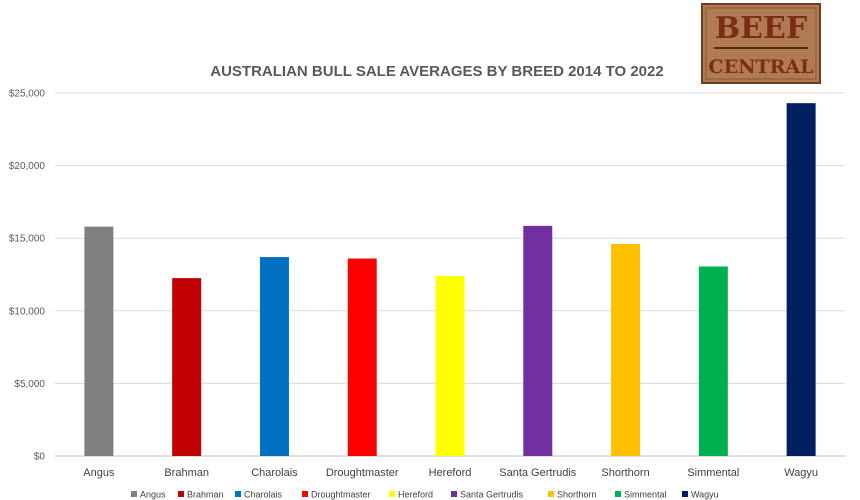 The width and height of the screenshot is (860, 500). What do you see at coordinates (415, 495) in the screenshot?
I see `legend-label: Hereford` at bounding box center [415, 495].